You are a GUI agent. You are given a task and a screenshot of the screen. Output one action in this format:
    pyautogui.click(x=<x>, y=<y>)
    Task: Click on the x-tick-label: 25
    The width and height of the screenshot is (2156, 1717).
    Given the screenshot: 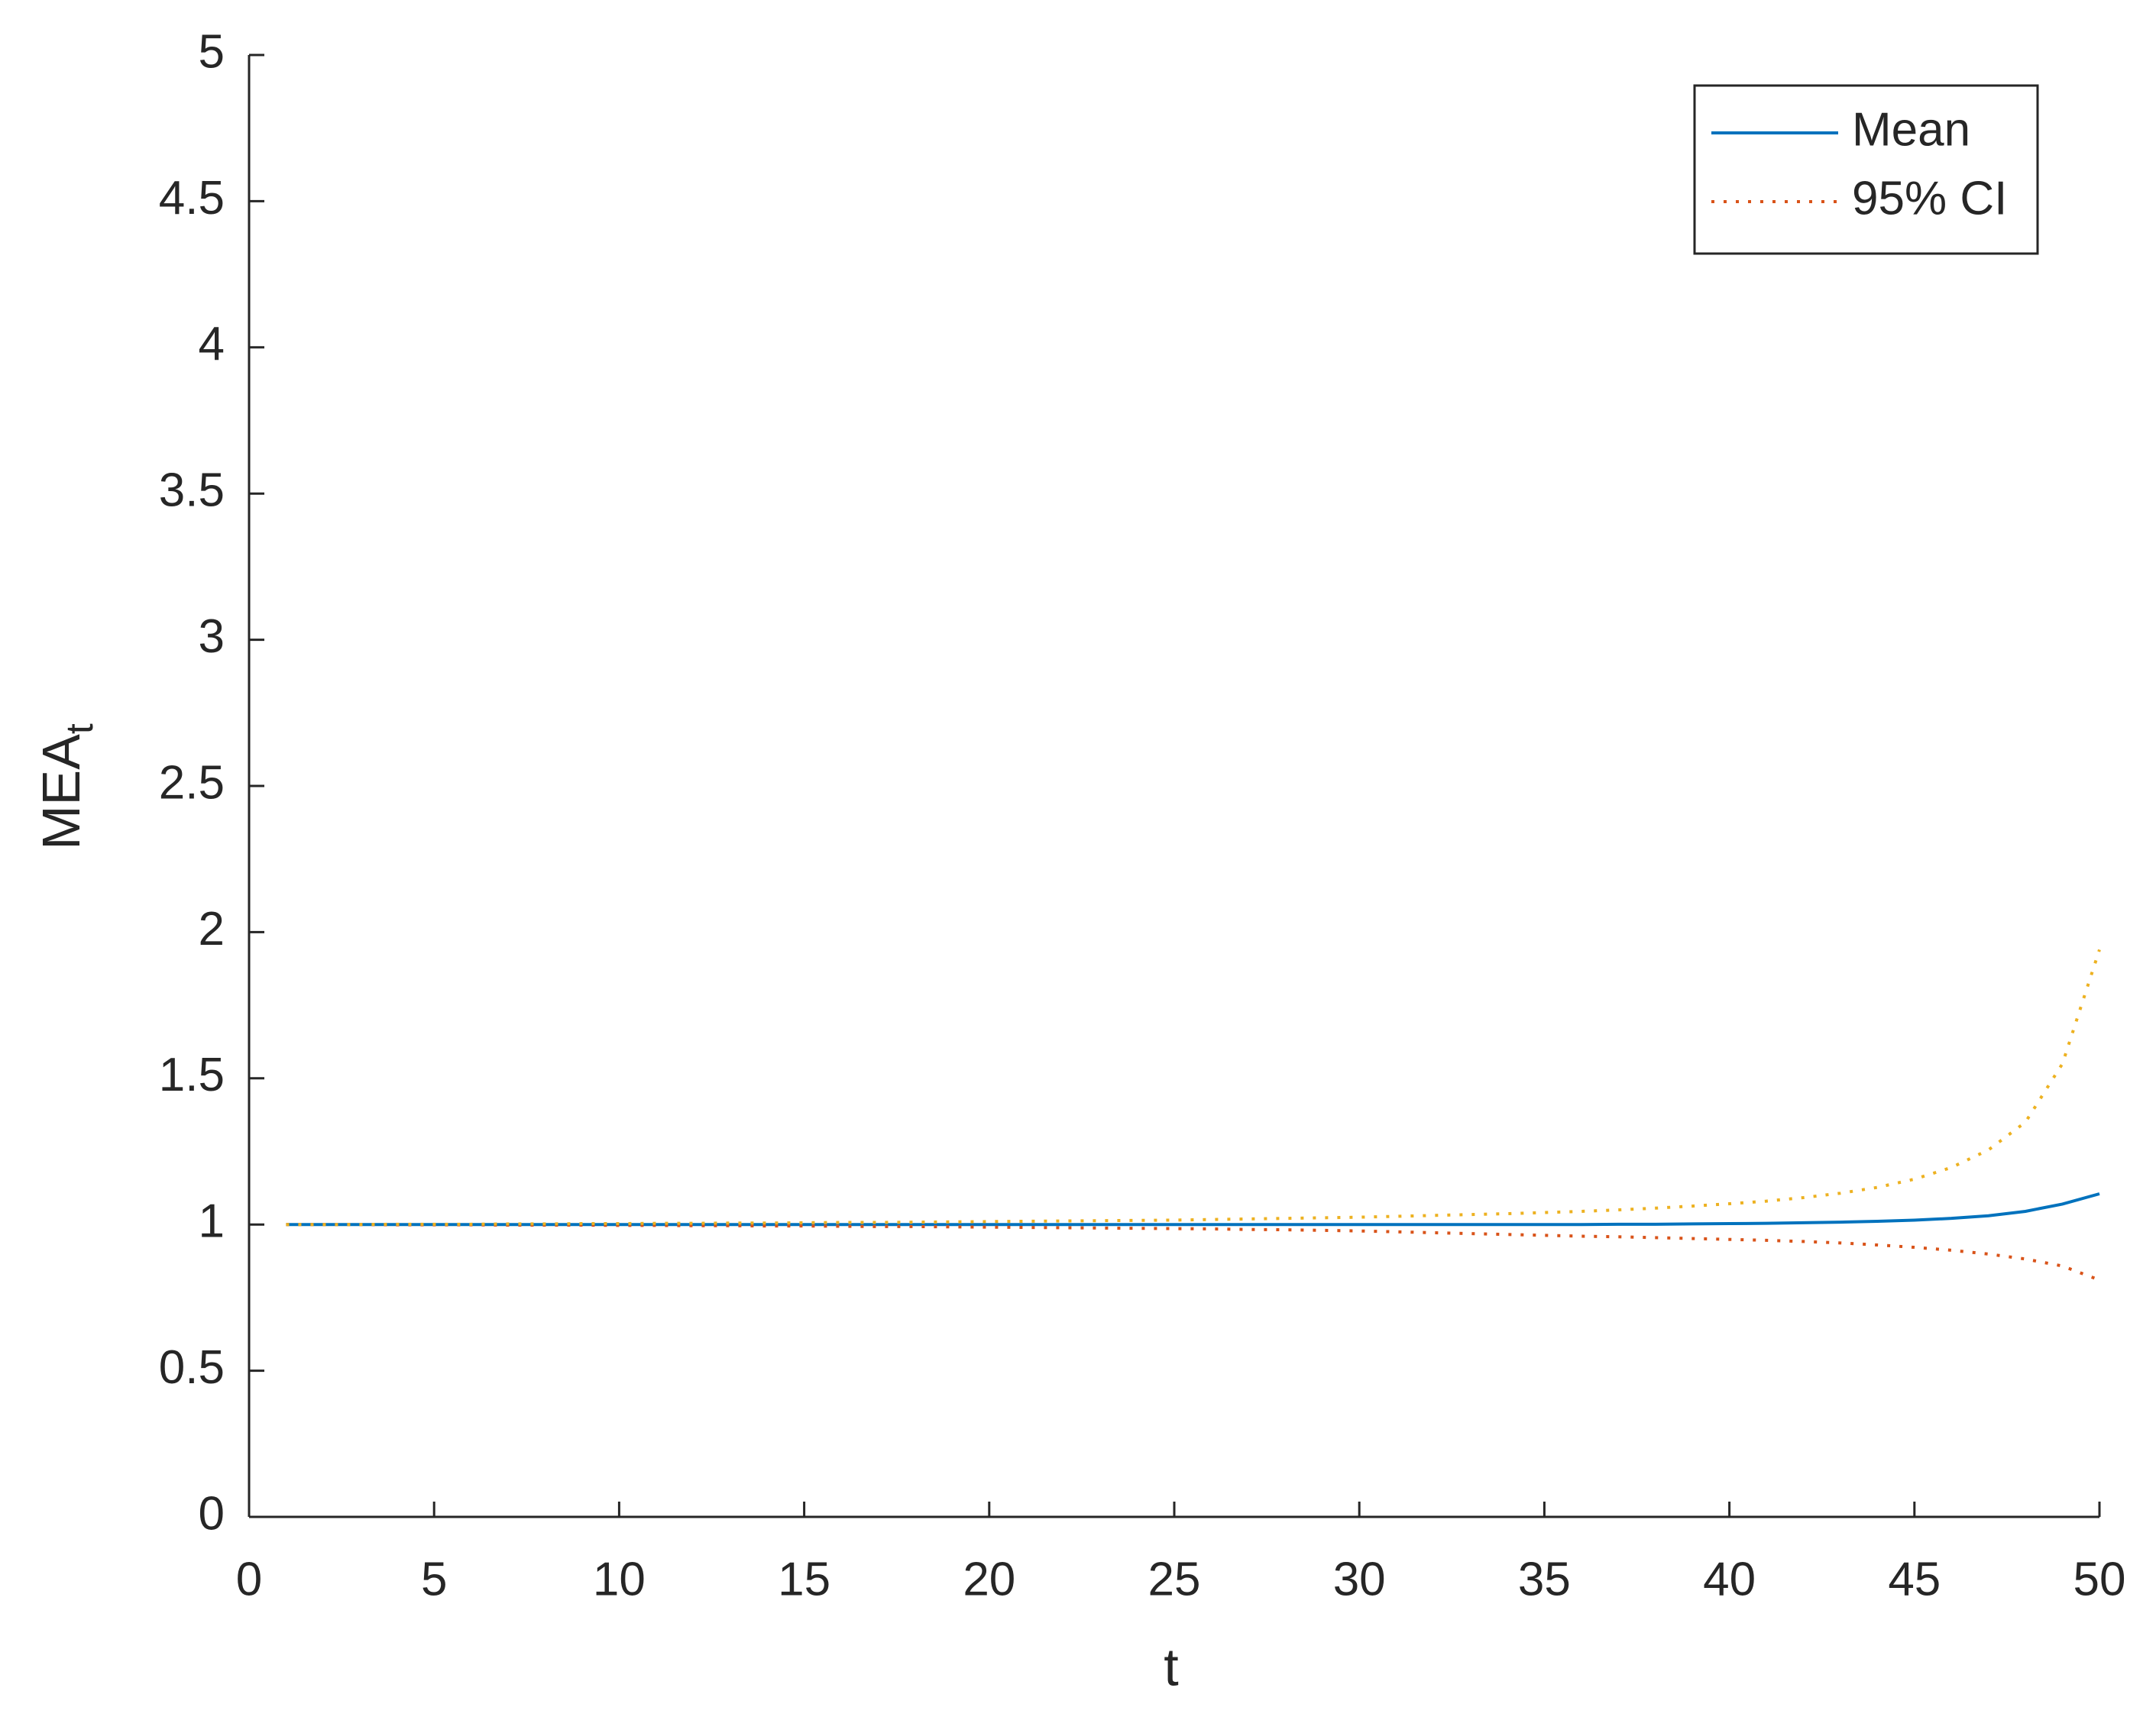 What is the action you would take?
    pyautogui.click(x=1174, y=1579)
    